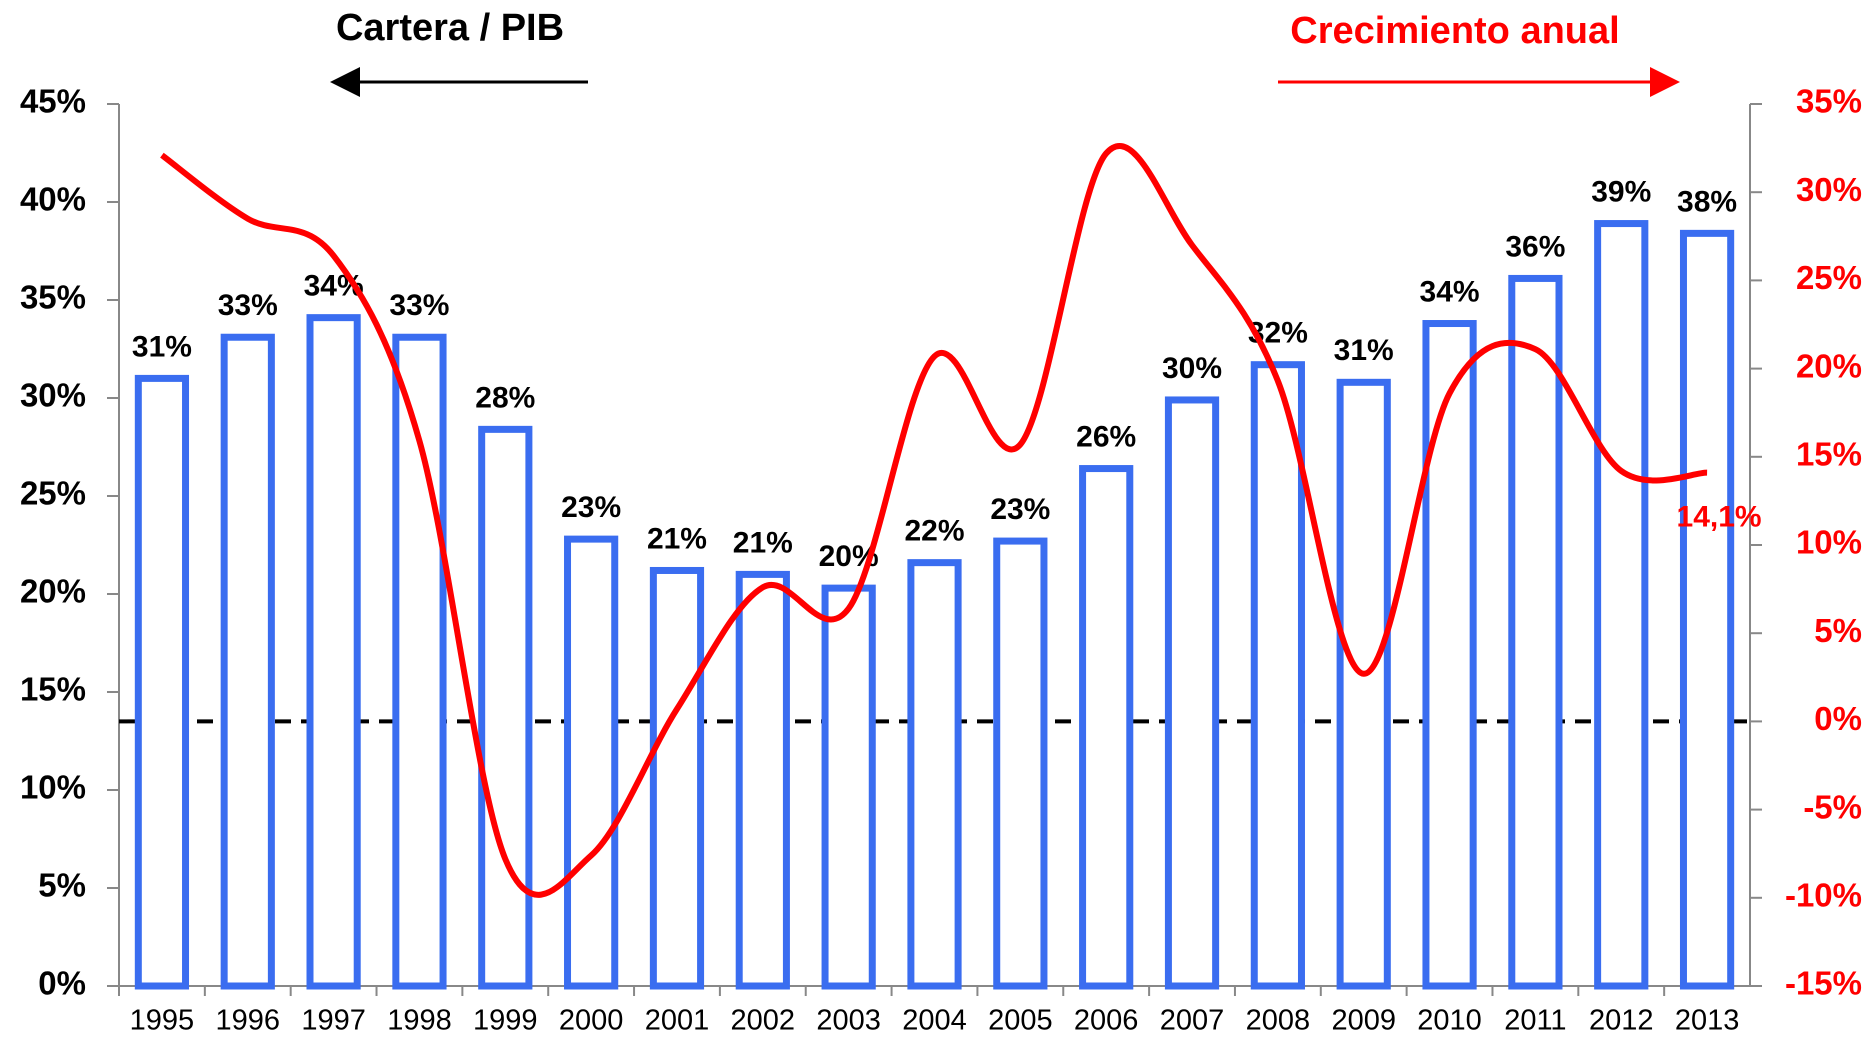 The width and height of the screenshot is (1869, 1037). Describe the element at coordinates (677, 1021) in the screenshot. I see `x-tick-label: 2001` at that location.